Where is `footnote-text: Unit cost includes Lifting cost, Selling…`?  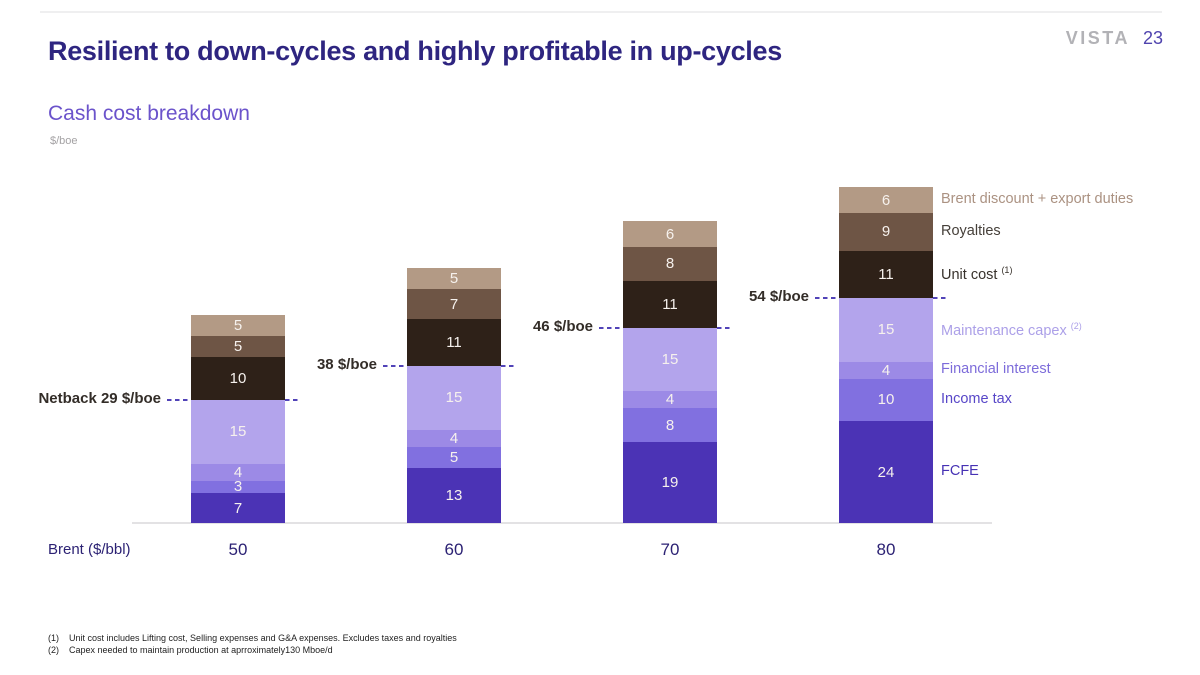 footnote-text: Unit cost includes Lifting cost, Selling… is located at coordinates (263, 638).